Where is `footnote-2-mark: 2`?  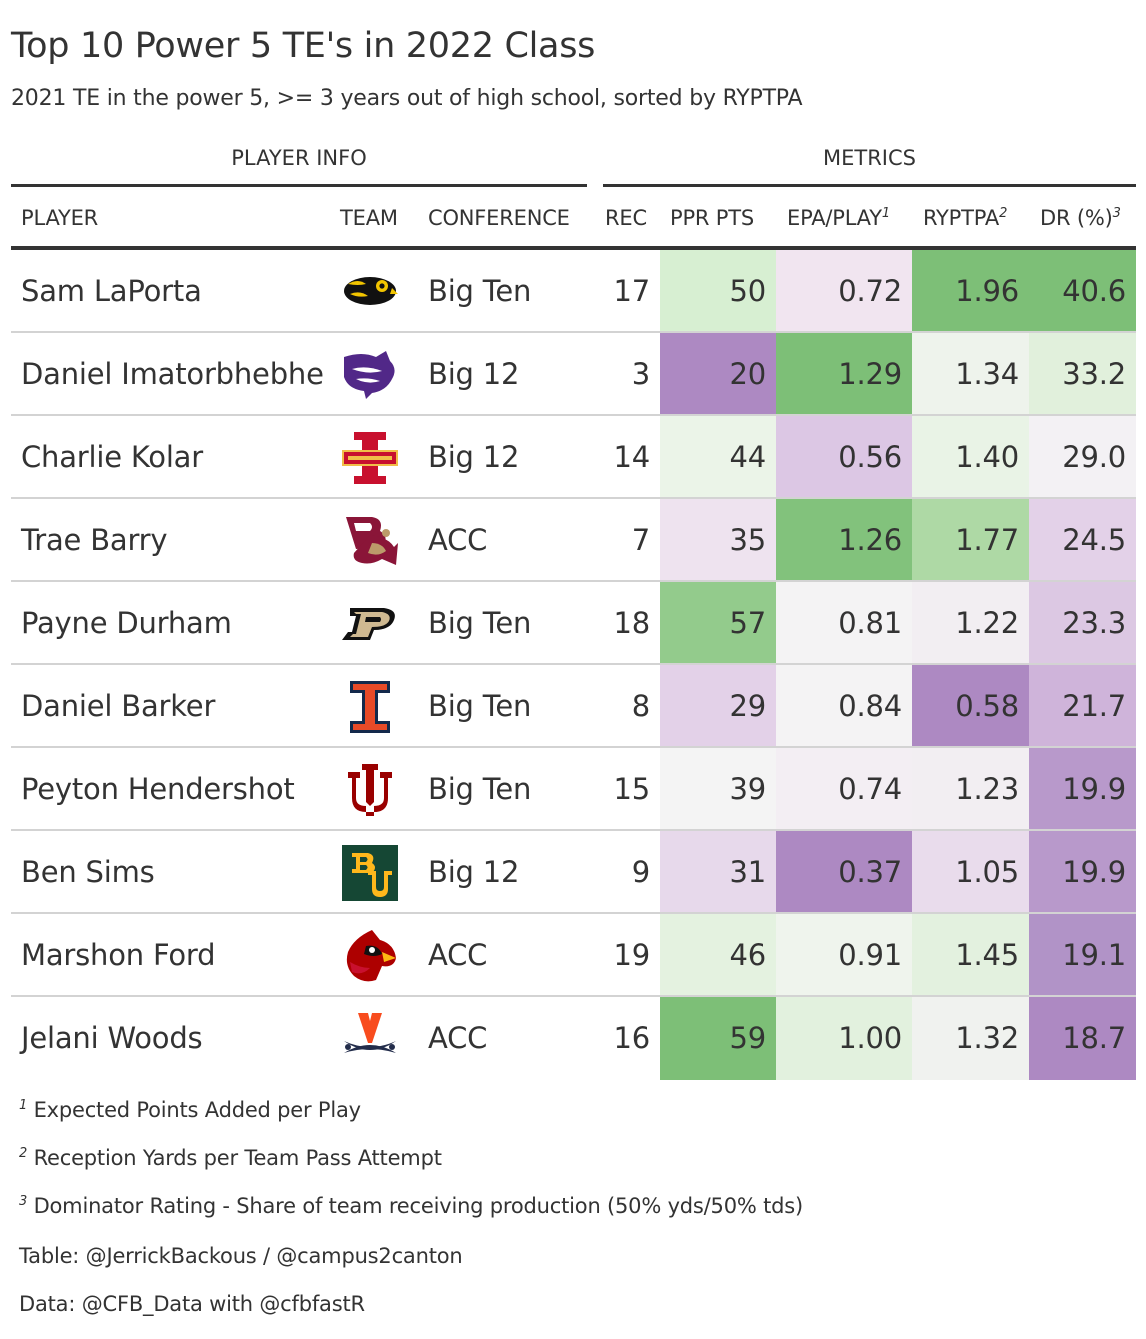
footnote-2-mark: 2 is located at coordinates (23, 1153).